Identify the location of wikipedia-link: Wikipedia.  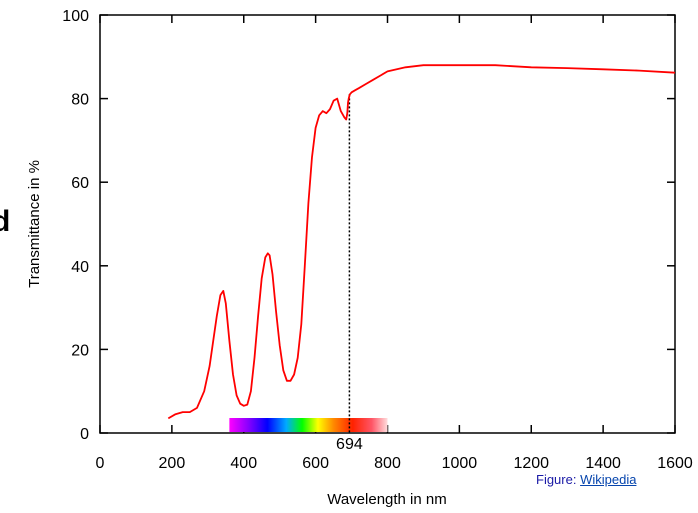
(608, 479).